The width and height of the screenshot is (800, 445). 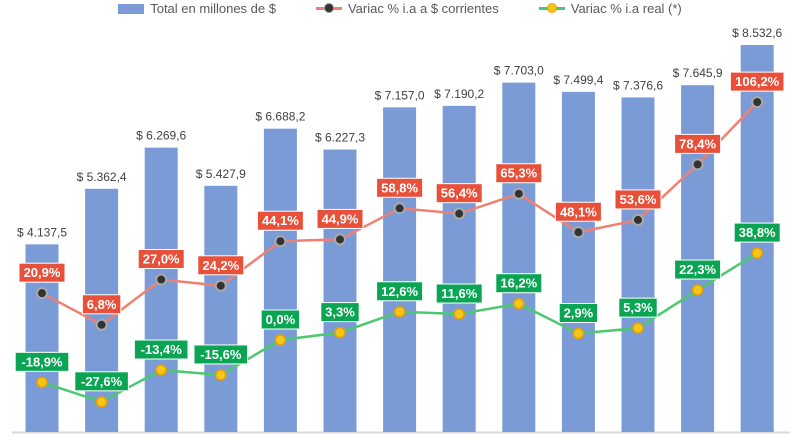 I want to click on data-label: 53,6%, so click(x=638, y=199).